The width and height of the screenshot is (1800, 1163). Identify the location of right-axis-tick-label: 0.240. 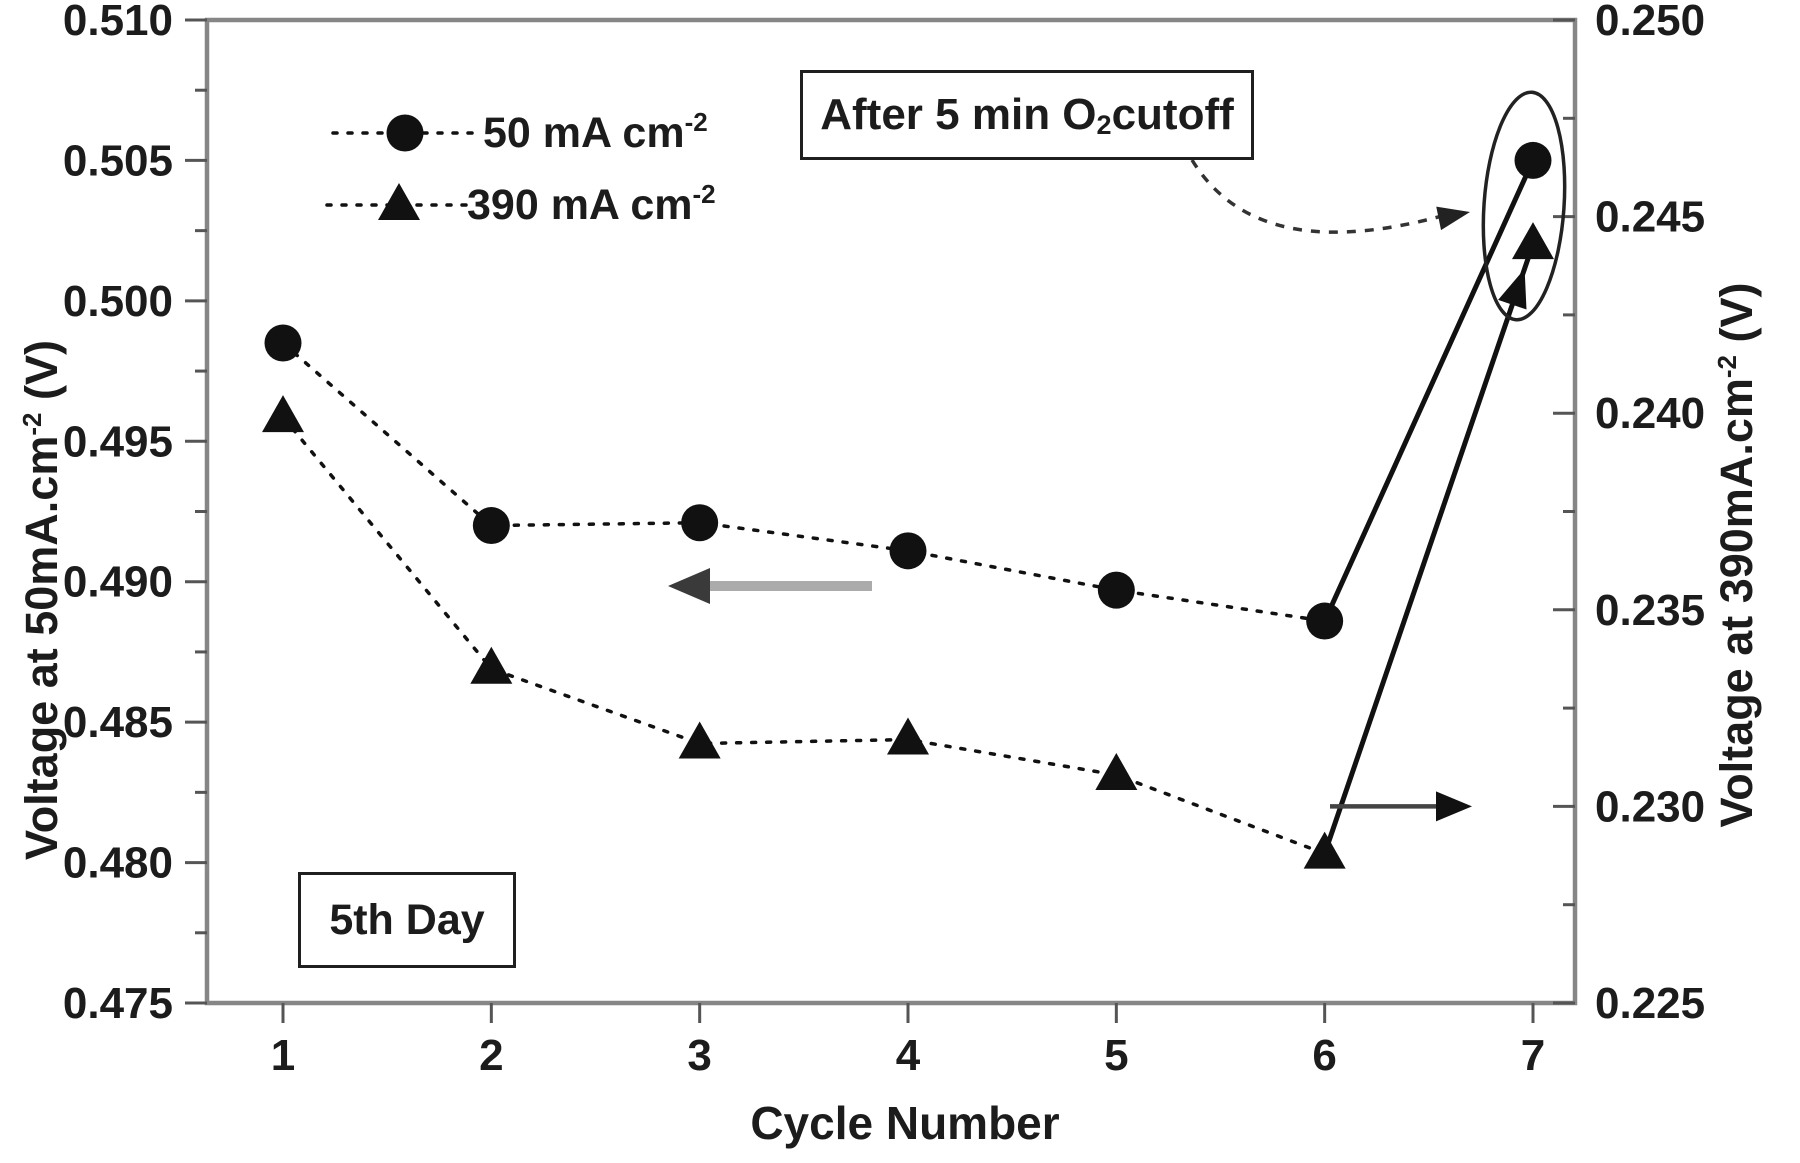
(1650, 413).